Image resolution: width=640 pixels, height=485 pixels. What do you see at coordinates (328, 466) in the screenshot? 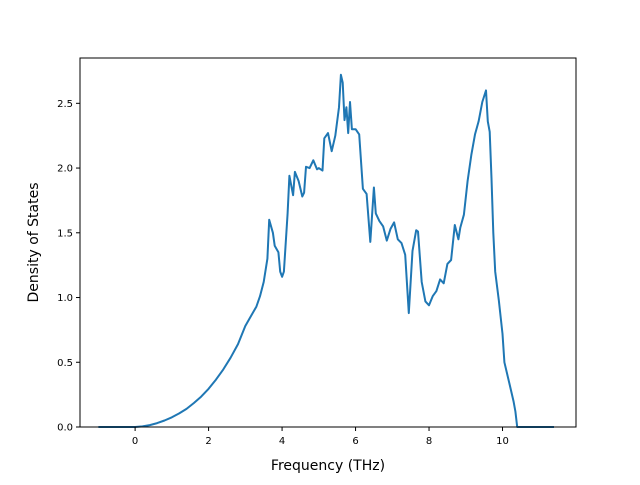
I see `x-axis-label: Frequency (THz)` at bounding box center [328, 466].